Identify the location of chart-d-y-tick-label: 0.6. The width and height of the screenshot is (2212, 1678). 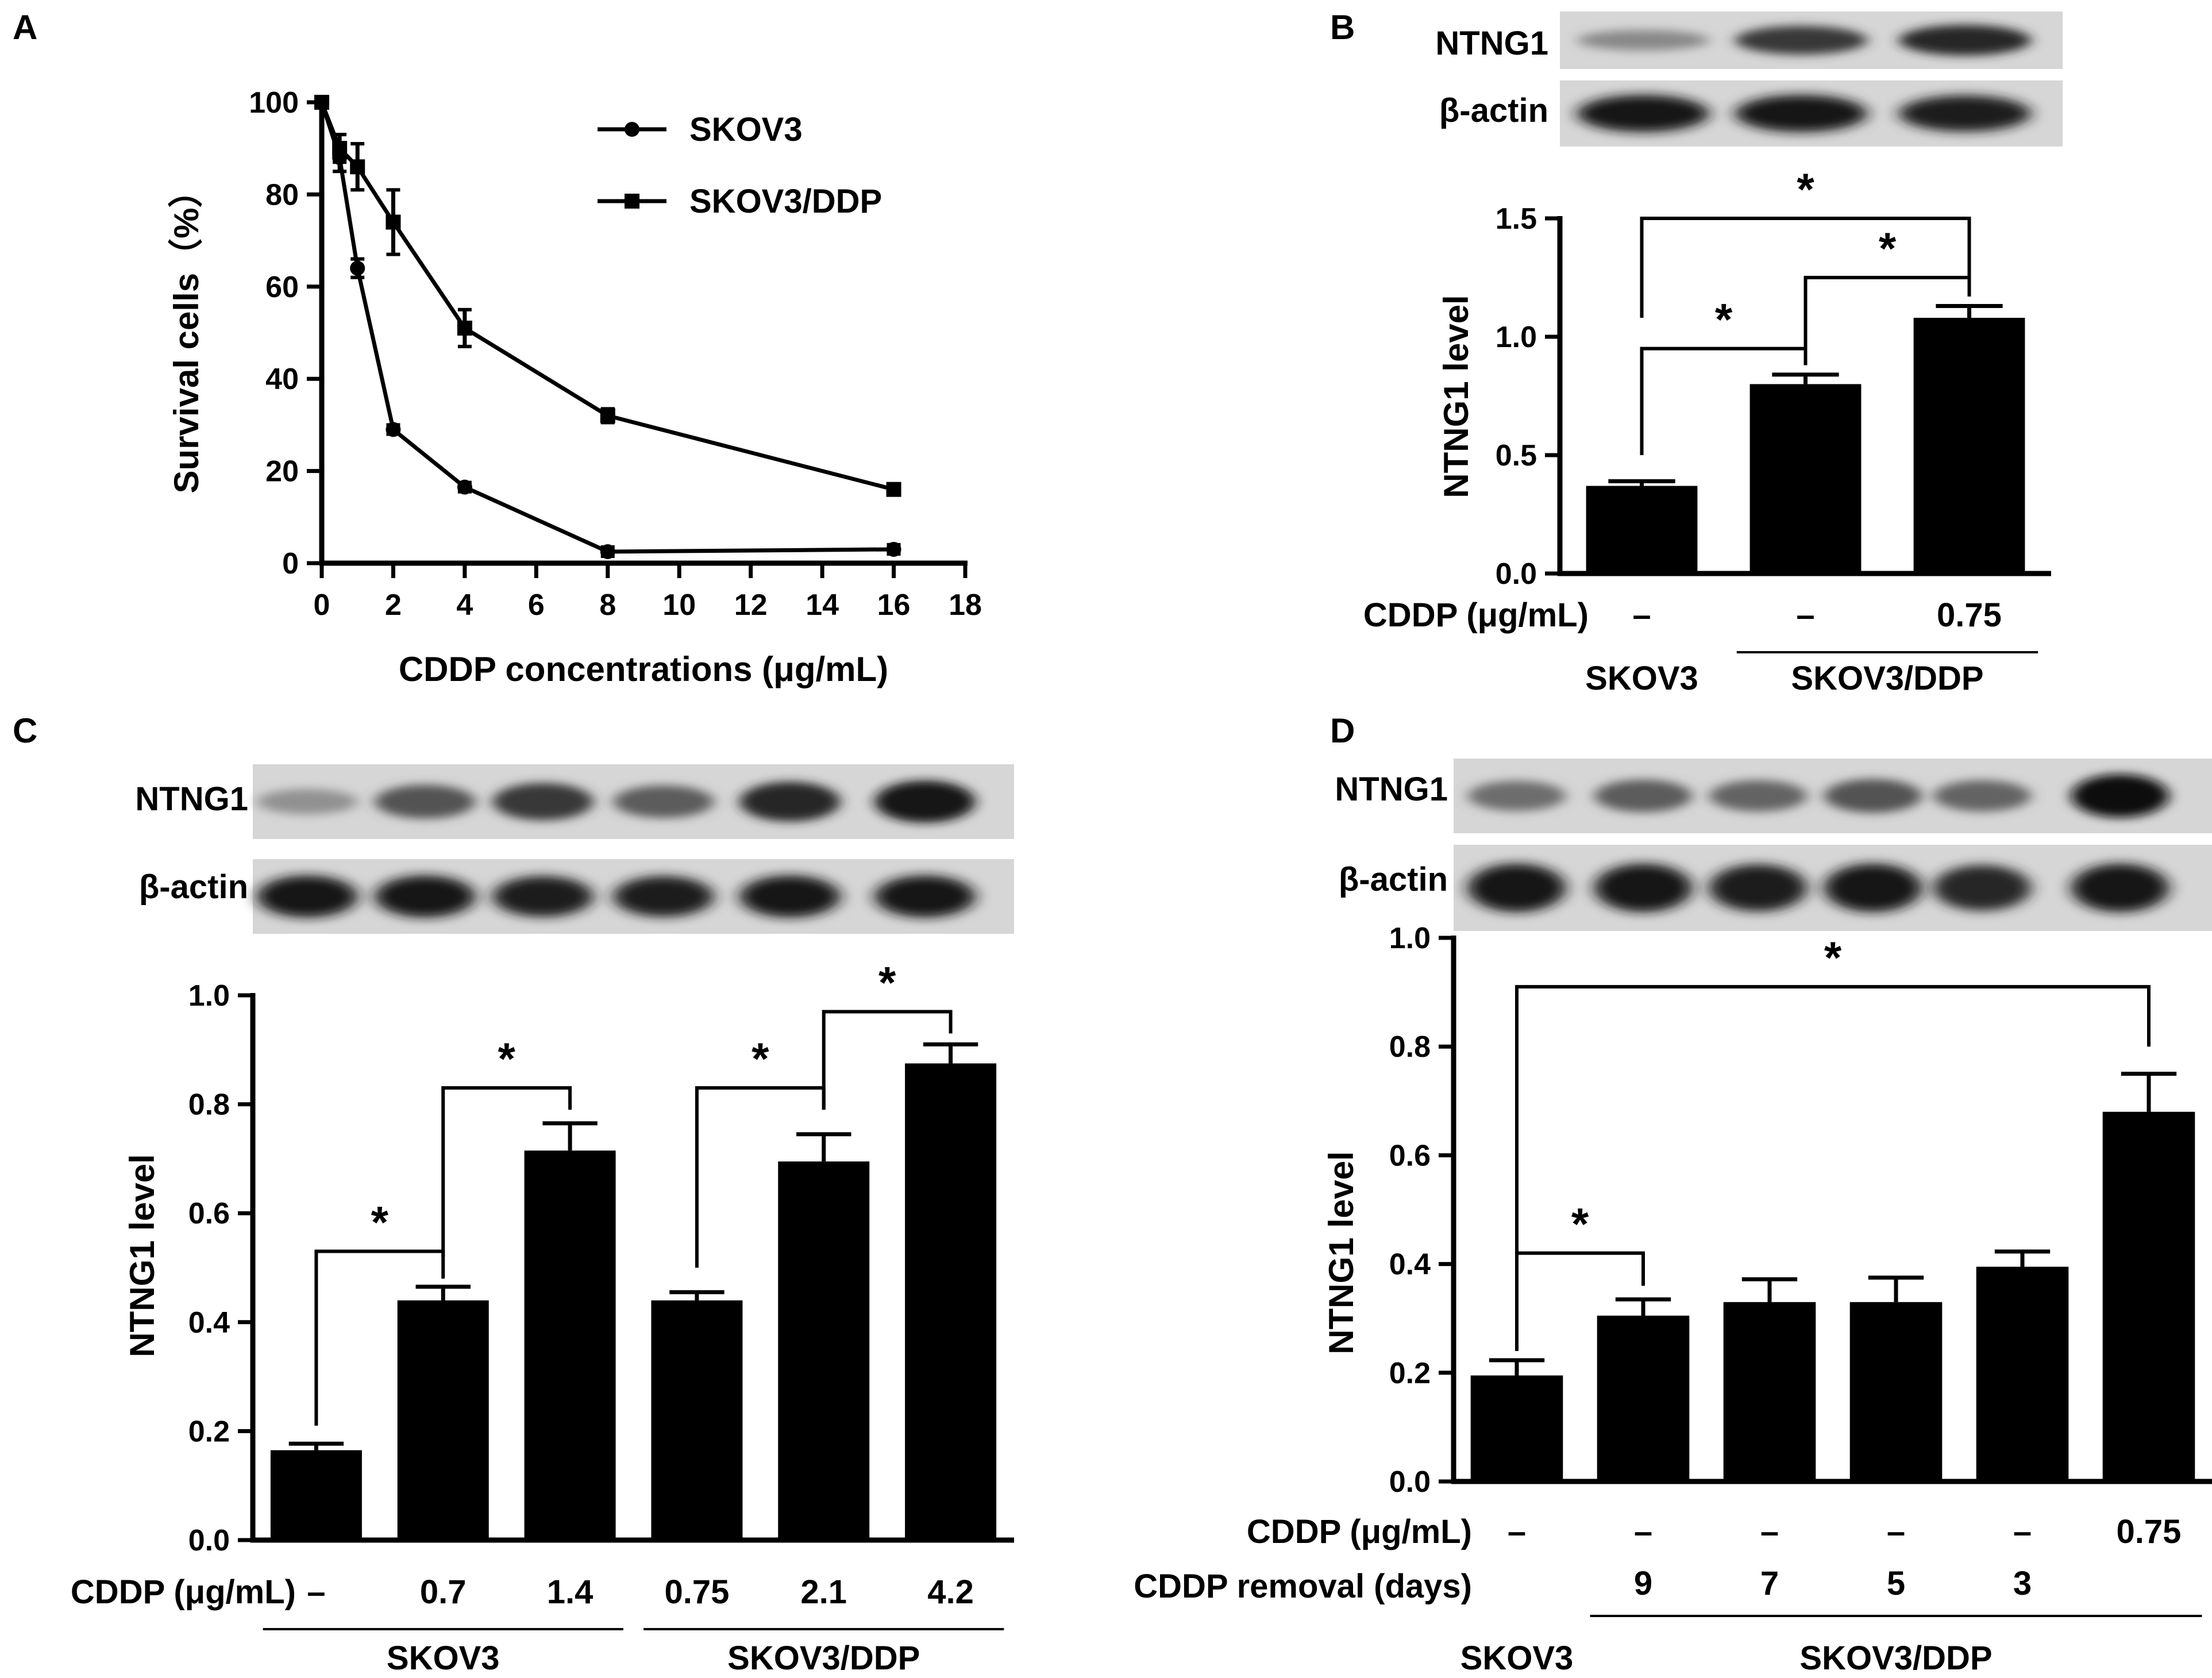
(1410, 1156).